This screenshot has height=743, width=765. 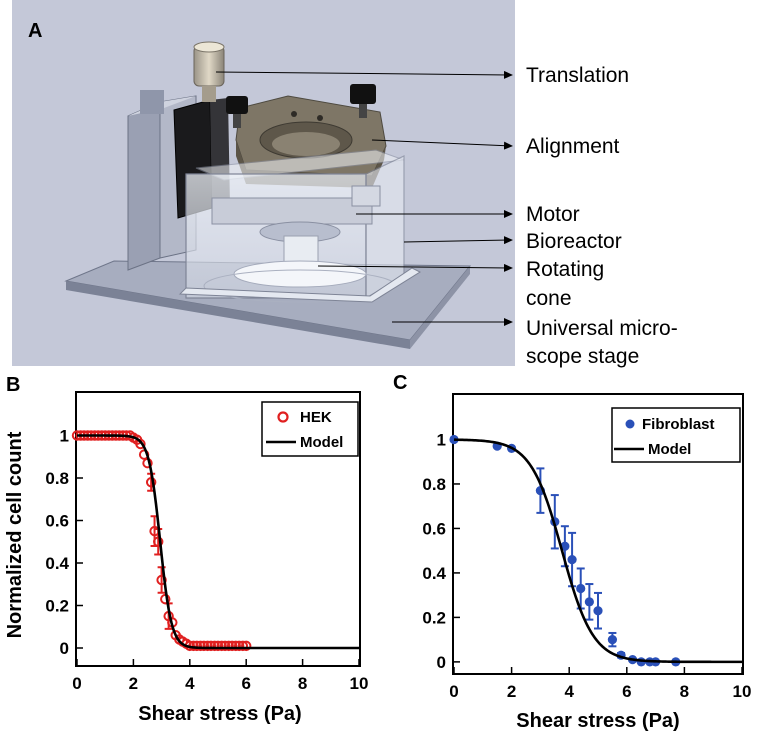 I want to click on chart-b-ylabel: Normalized cell count, so click(x=15, y=534).